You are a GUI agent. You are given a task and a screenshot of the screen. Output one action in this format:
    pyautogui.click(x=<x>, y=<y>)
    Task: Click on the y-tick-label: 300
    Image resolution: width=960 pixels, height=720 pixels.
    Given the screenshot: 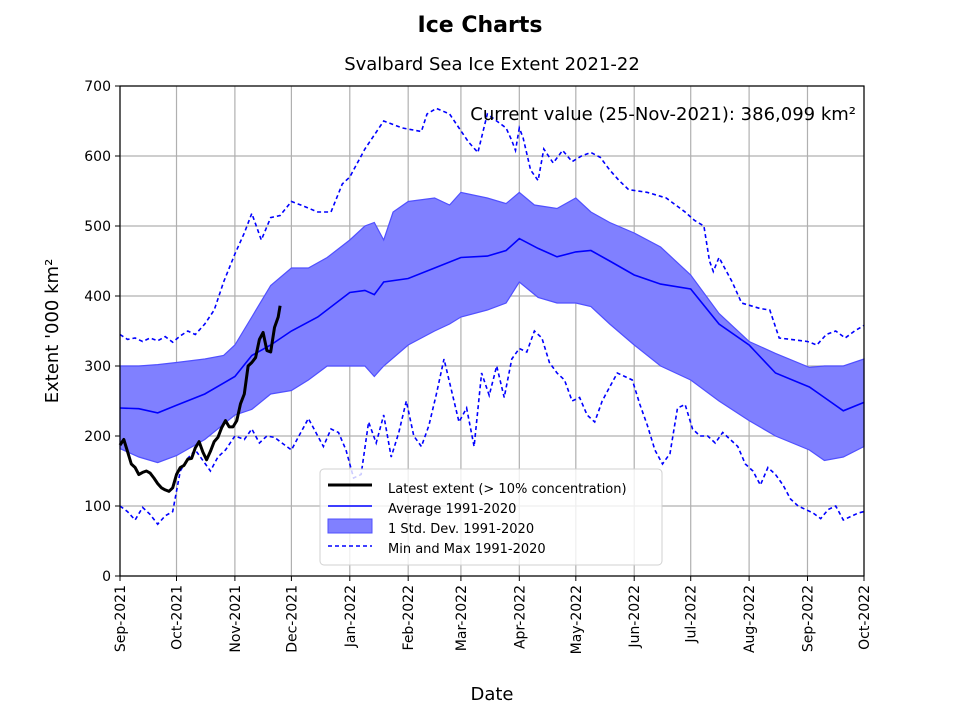 What is the action you would take?
    pyautogui.click(x=97, y=367)
    